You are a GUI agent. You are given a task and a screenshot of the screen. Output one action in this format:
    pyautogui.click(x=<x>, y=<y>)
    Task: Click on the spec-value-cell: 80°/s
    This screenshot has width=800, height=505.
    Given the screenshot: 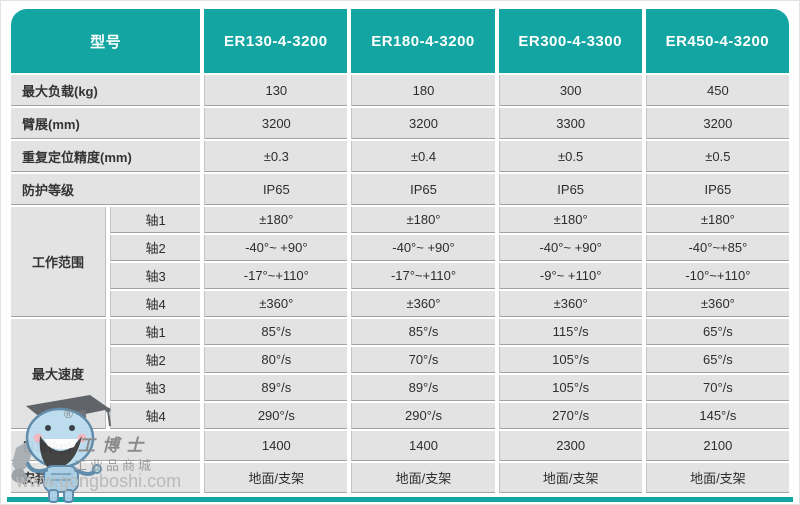 What is the action you would take?
    pyautogui.click(x=276, y=360)
    